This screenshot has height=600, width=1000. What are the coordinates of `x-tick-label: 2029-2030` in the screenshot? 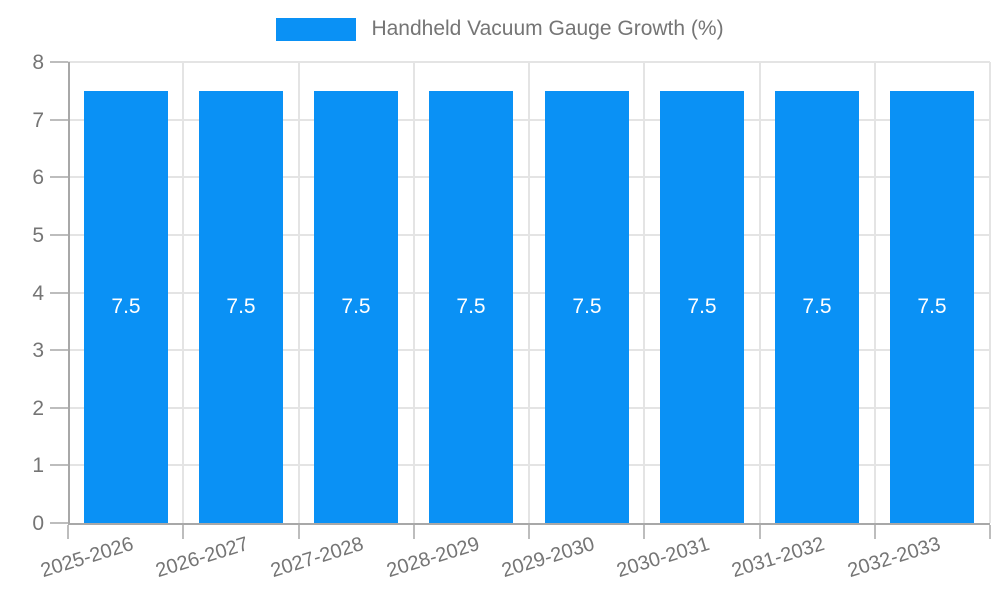 It's located at (548, 558).